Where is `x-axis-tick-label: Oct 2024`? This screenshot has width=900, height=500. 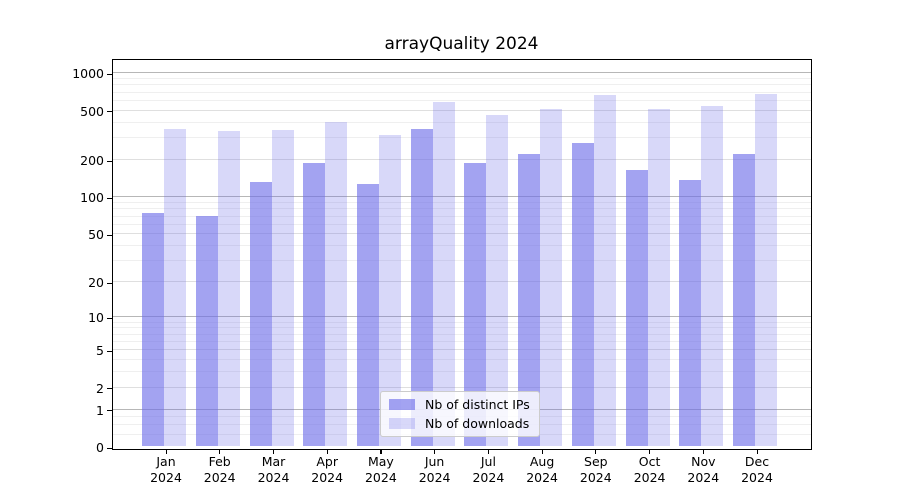
x-axis-tick-label: Oct 2024 is located at coordinates (650, 470).